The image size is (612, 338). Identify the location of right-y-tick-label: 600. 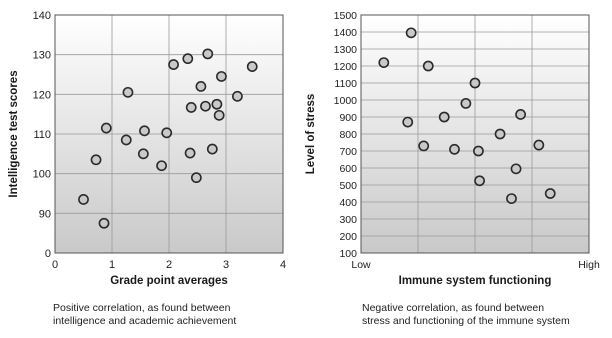
(348, 169).